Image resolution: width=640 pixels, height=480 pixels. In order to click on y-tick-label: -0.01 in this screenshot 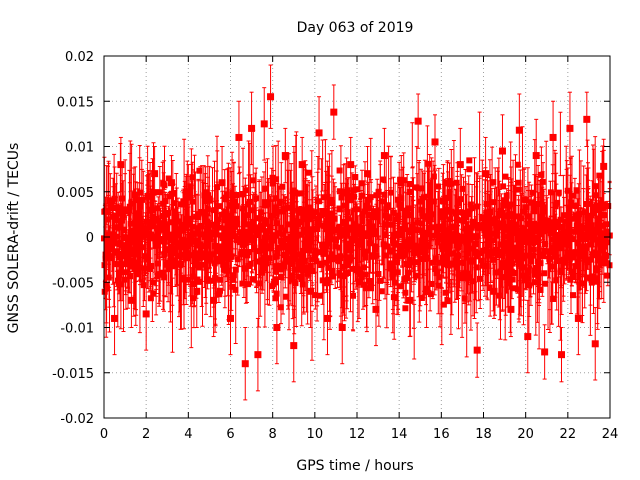, I will do `click(77, 329)`.